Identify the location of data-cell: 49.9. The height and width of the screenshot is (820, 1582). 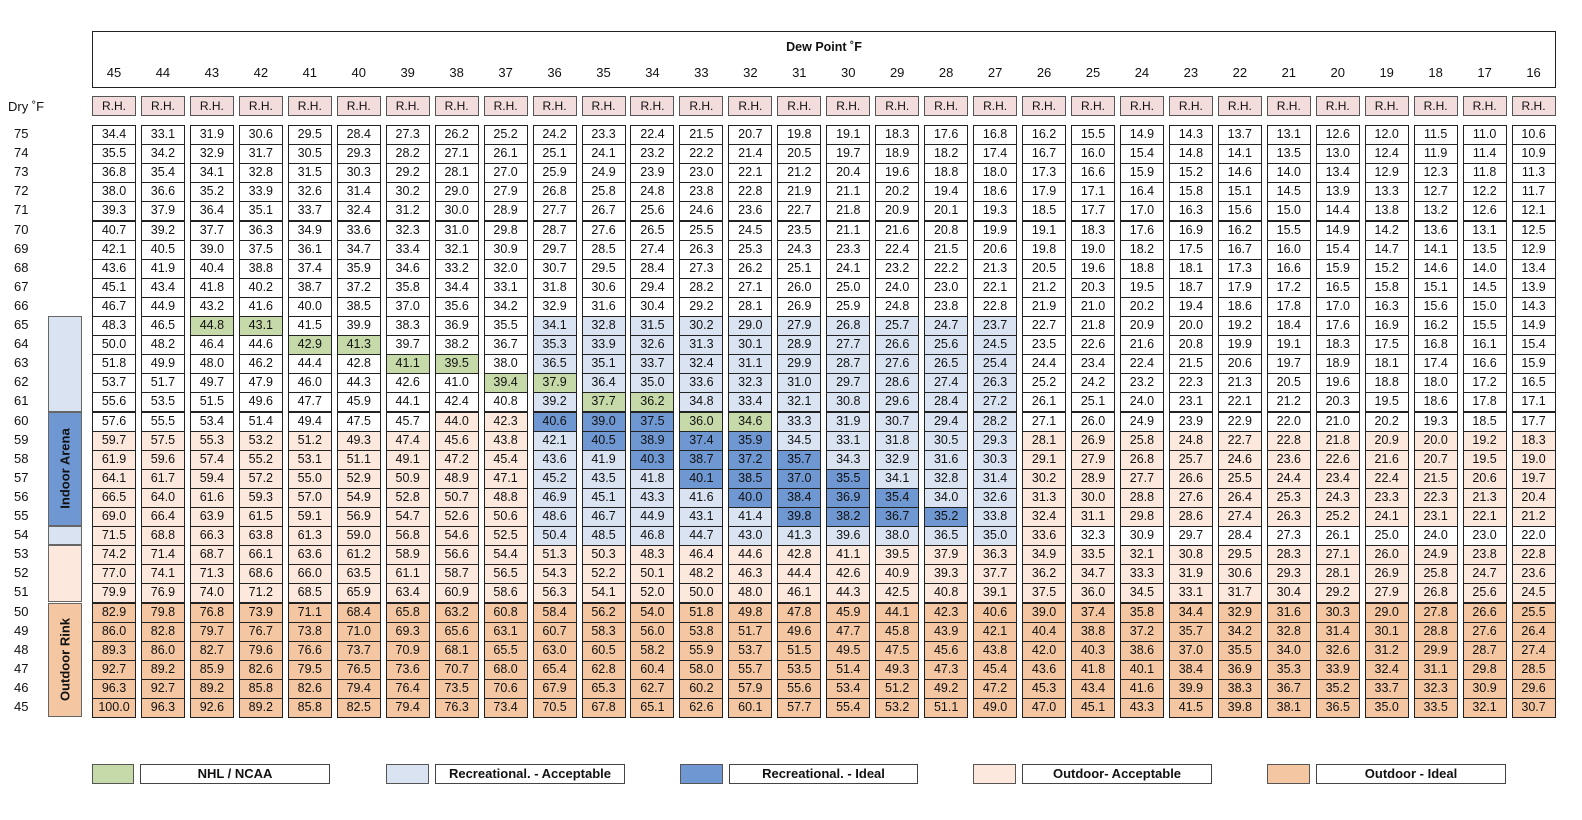
(162, 364).